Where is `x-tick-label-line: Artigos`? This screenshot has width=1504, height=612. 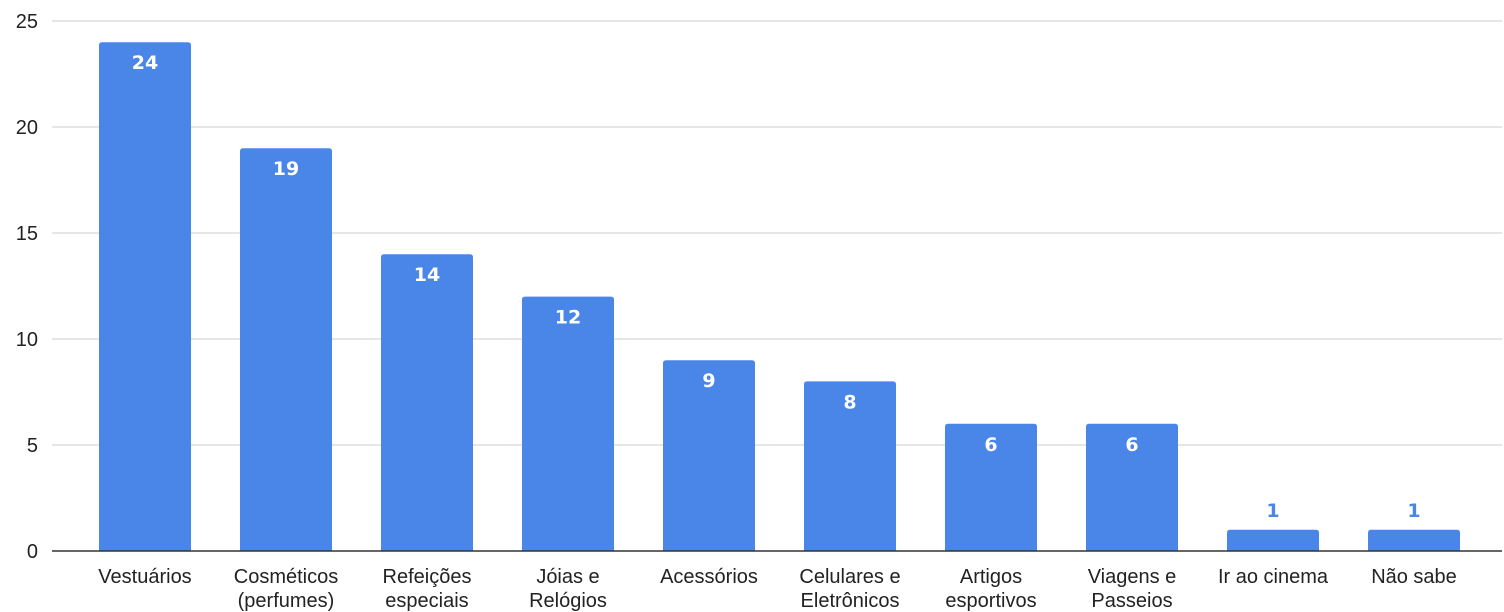 x-tick-label-line: Artigos is located at coordinates (991, 577).